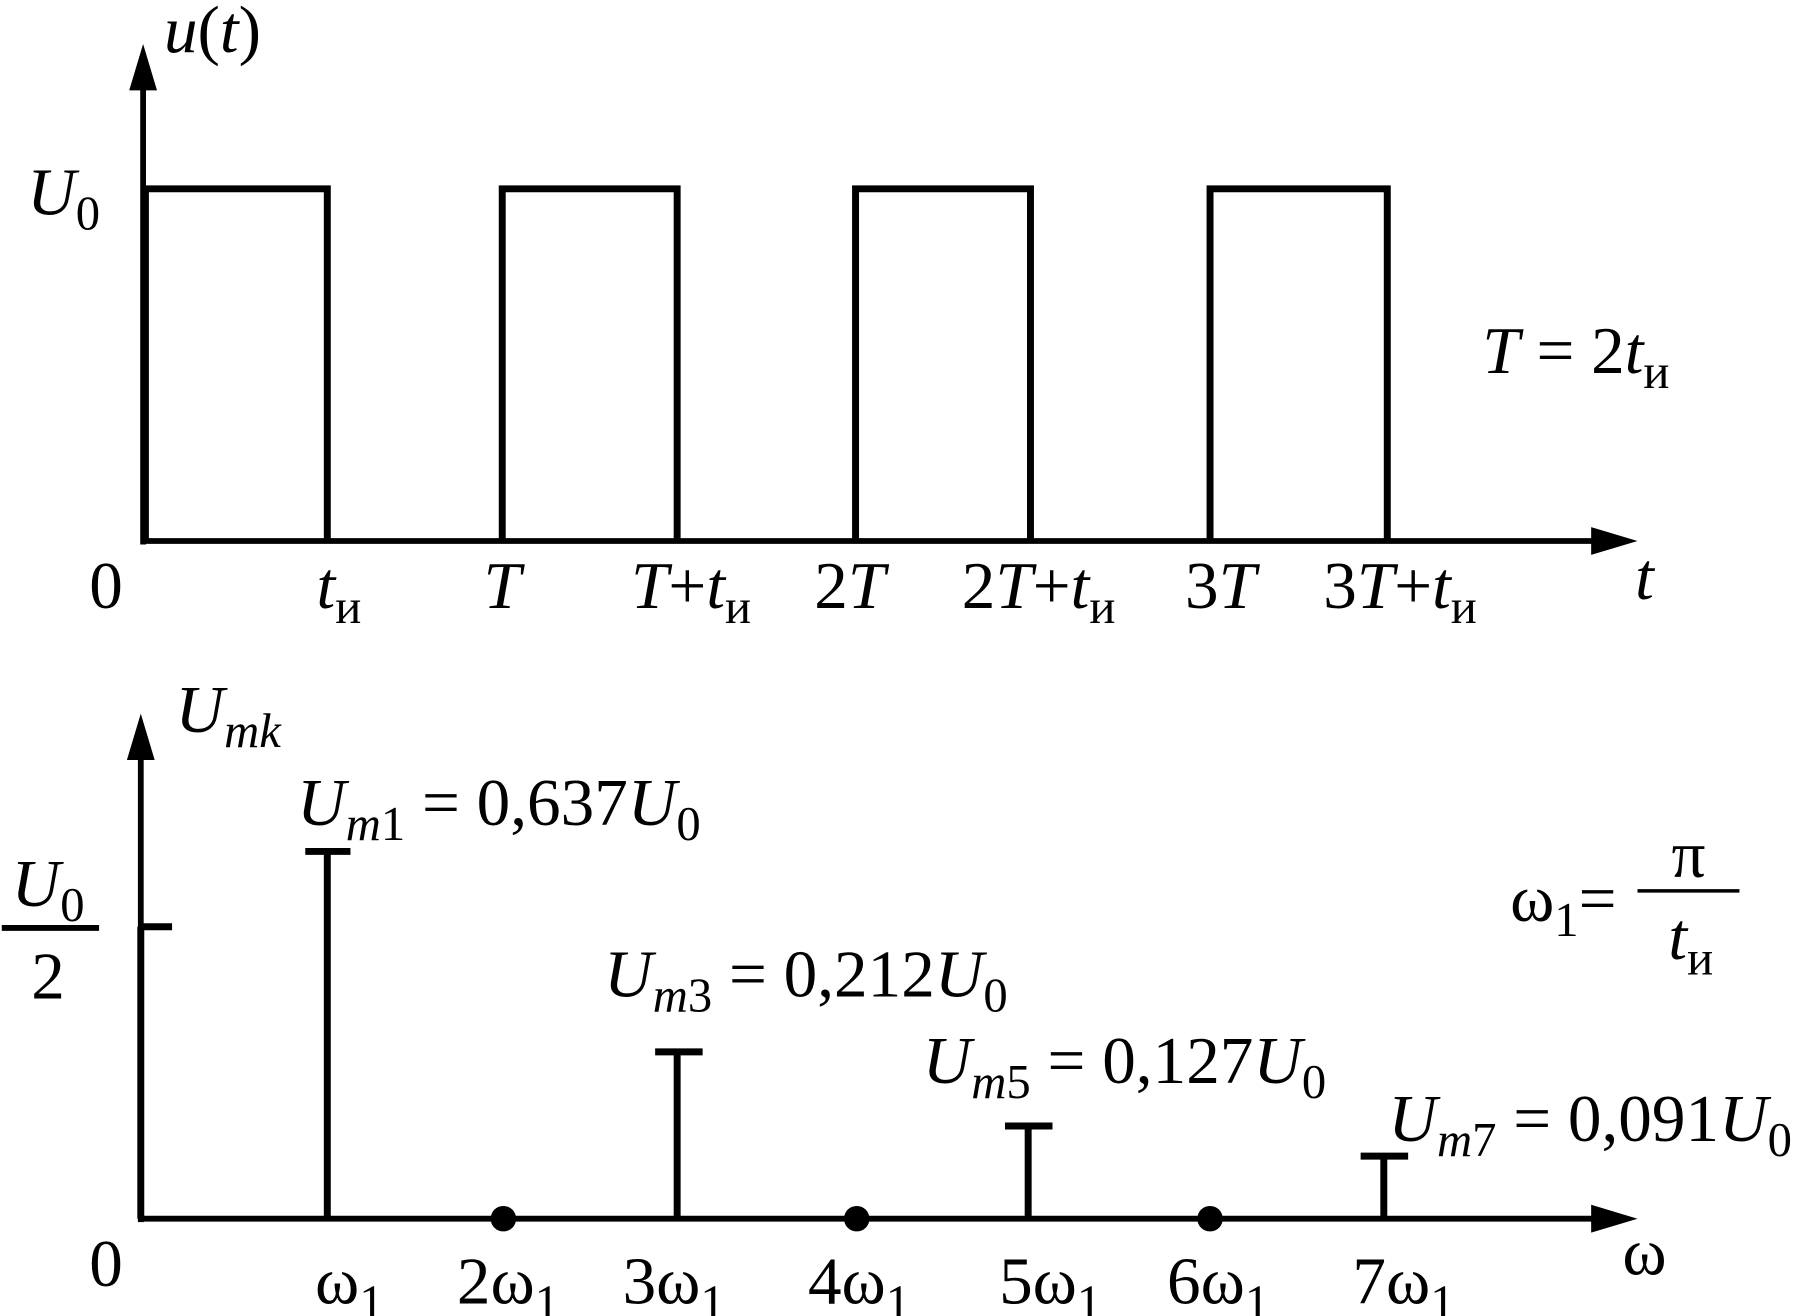 The image size is (1820, 1316). I want to click on y-axis-label: u(t), so click(212, 33).